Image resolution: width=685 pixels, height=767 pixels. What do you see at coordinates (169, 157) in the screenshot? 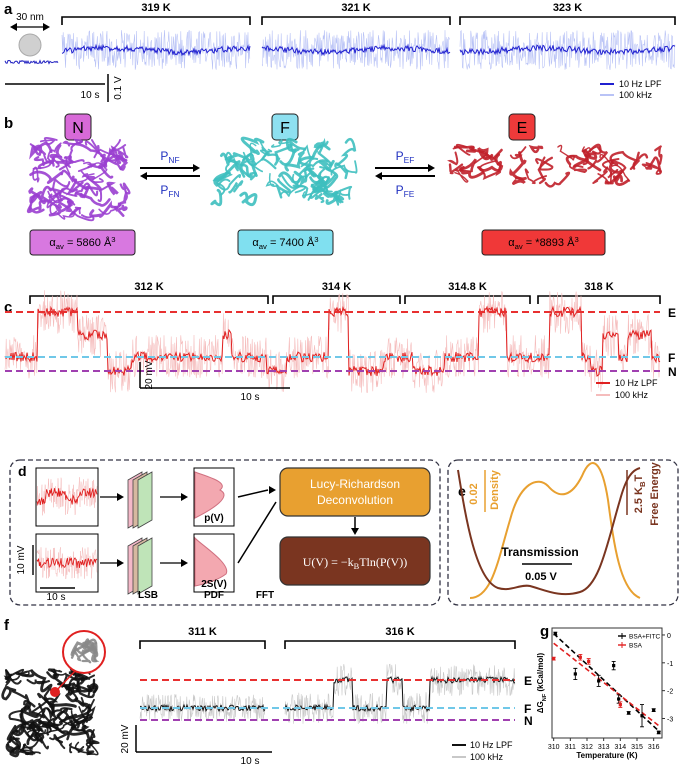
I see `rate-label: PNF` at bounding box center [169, 157].